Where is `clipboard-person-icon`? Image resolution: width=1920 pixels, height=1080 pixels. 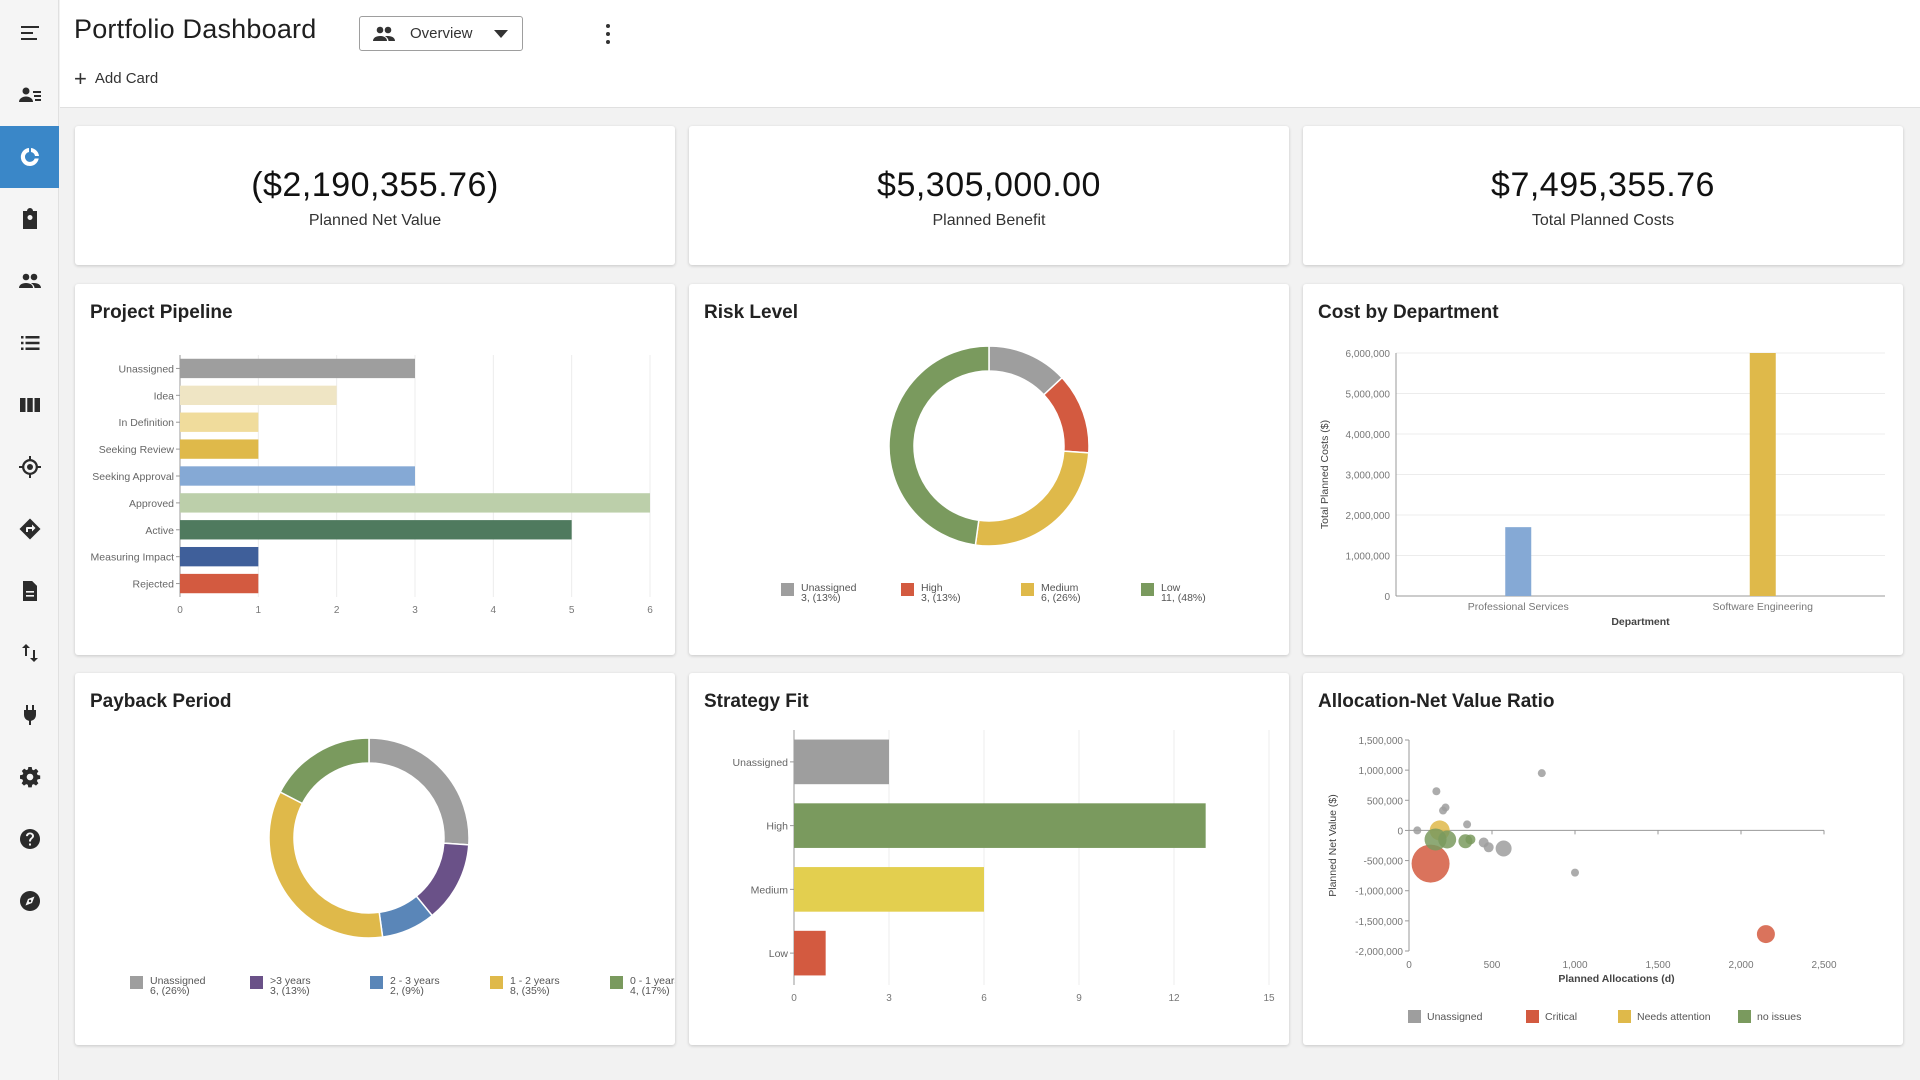
clipboard-person-icon is located at coordinates (29, 219).